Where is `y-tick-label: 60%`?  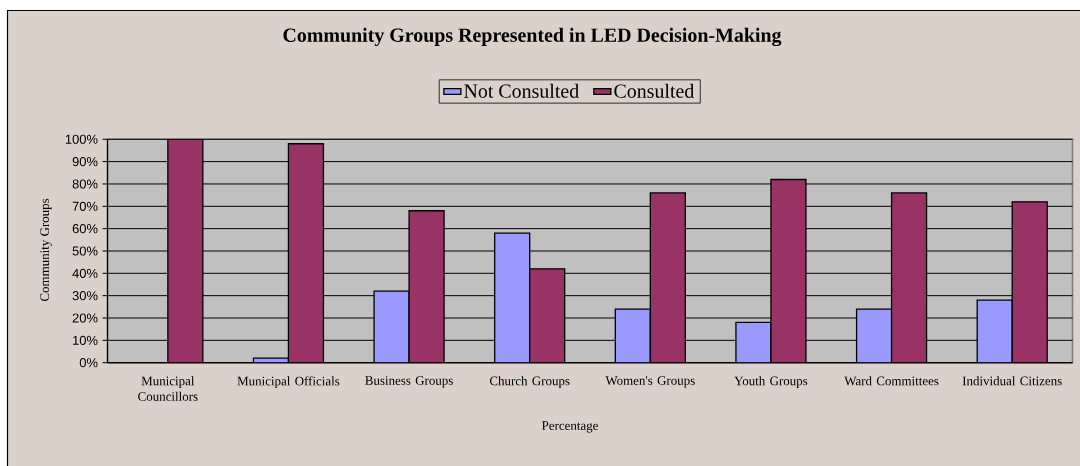 y-tick-label: 60% is located at coordinates (85, 229).